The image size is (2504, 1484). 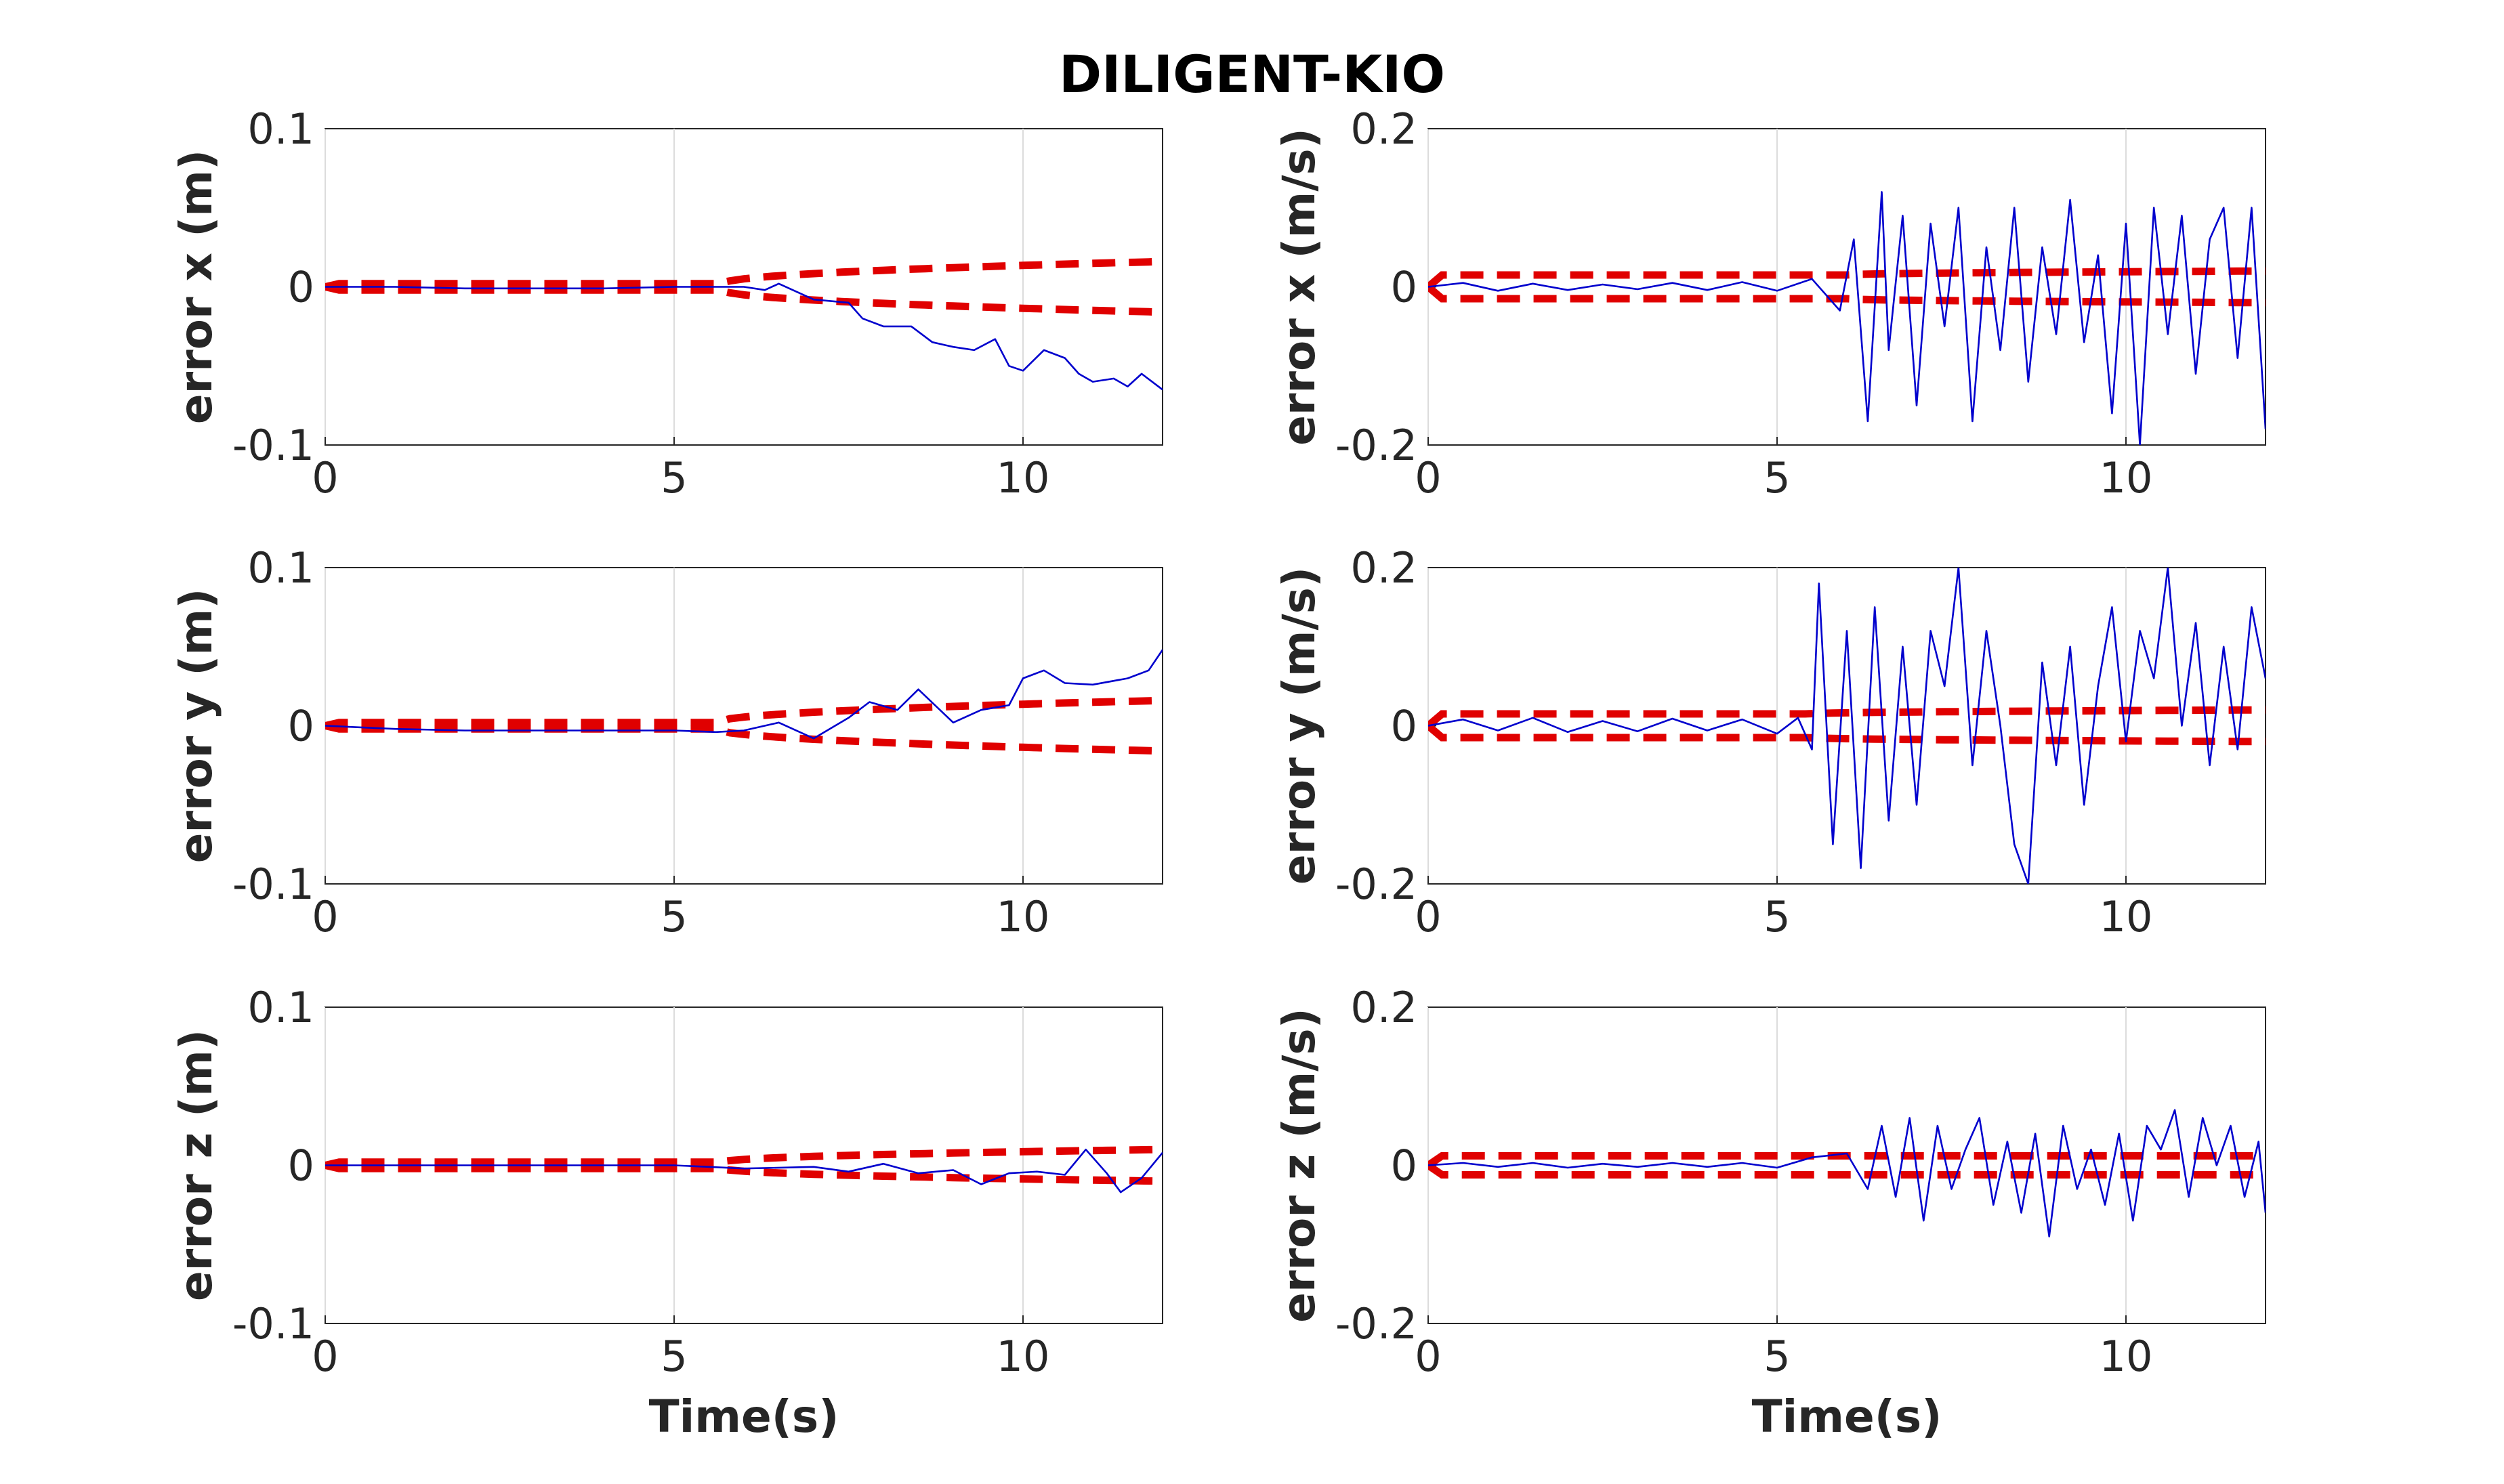 I want to click on y-axis-label: error x (m), so click(x=196, y=287).